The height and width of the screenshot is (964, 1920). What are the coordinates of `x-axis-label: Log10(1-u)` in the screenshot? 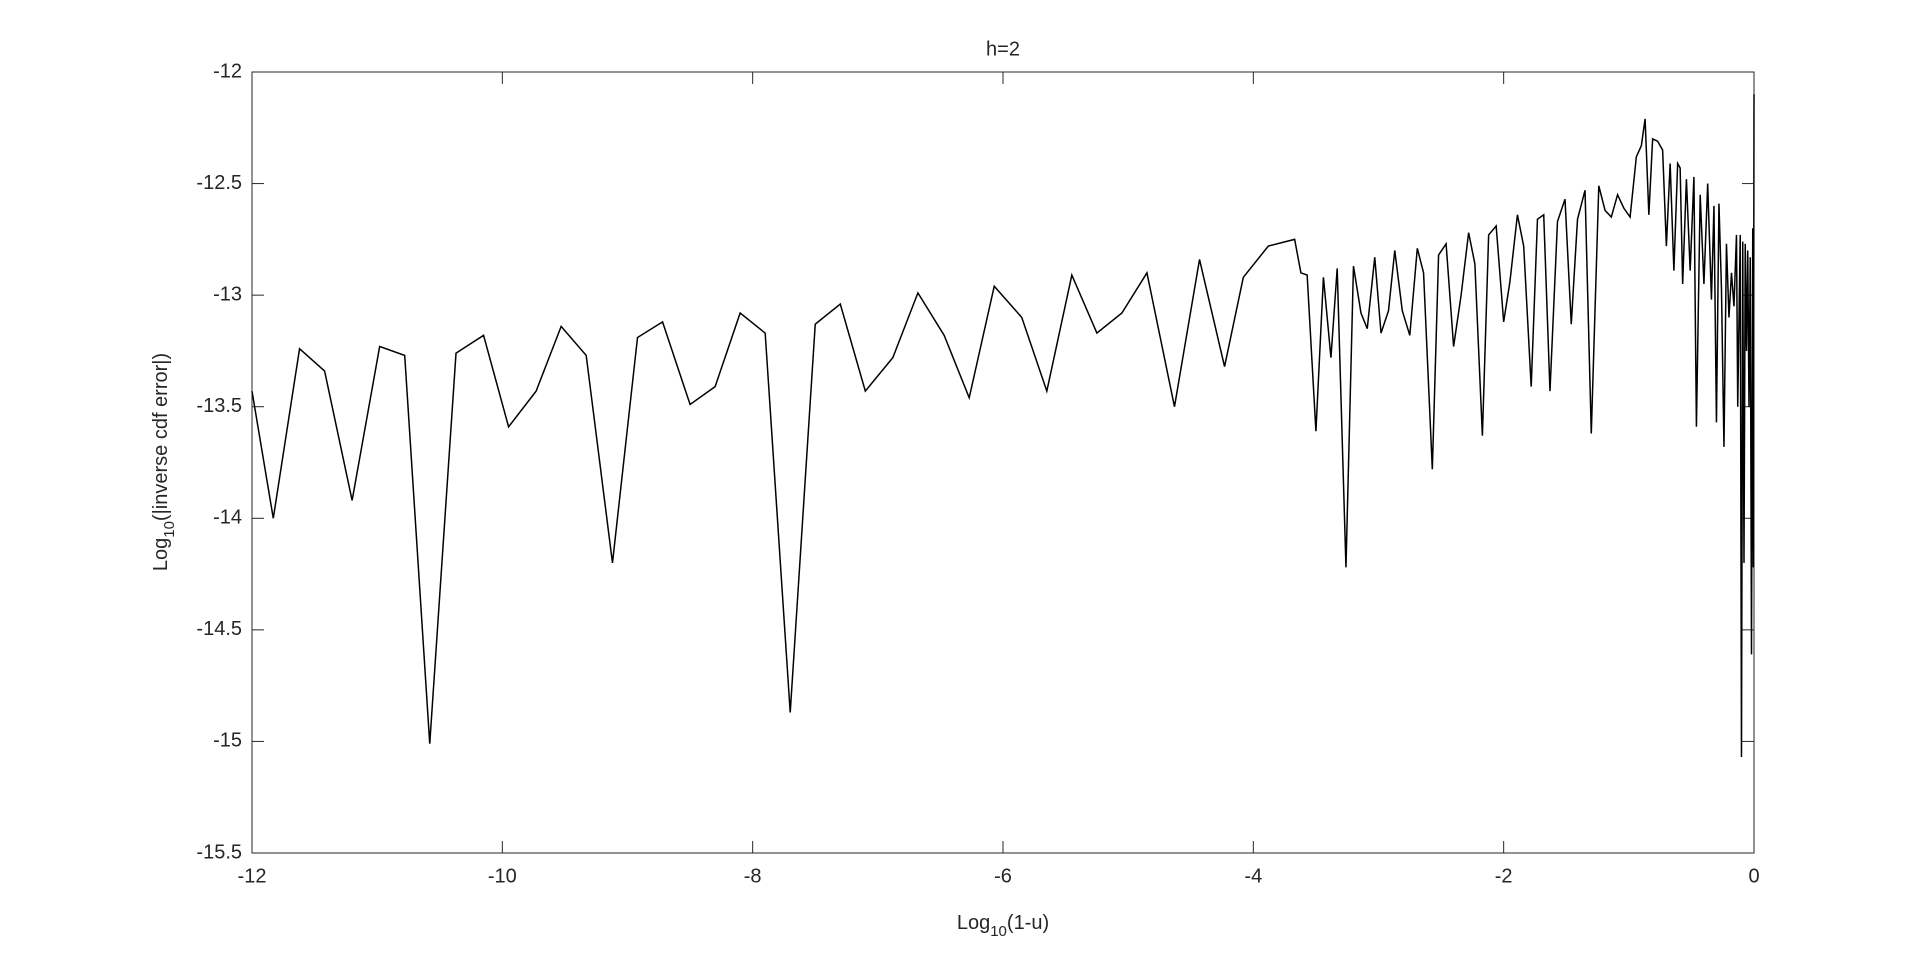 It's located at (1003, 926).